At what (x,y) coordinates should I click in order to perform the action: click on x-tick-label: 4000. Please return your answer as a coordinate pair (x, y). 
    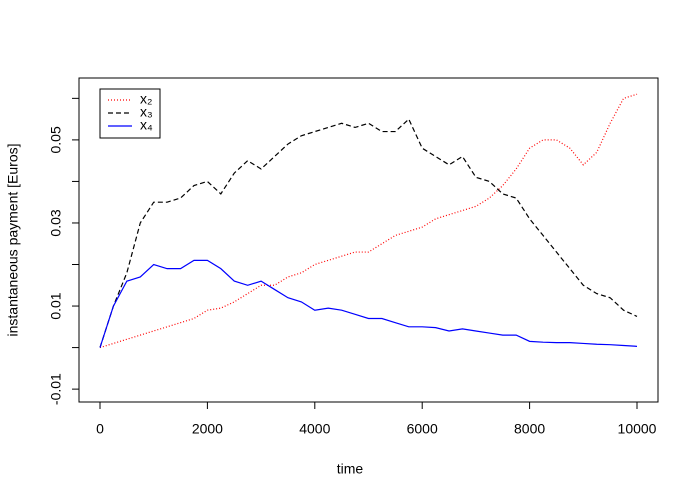
    Looking at the image, I should click on (314, 429).